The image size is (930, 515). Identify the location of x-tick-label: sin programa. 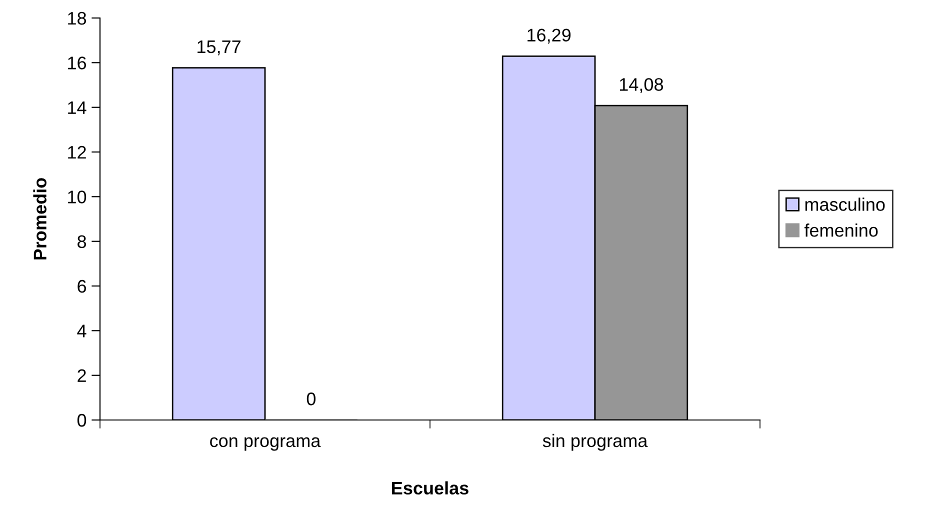
(595, 442).